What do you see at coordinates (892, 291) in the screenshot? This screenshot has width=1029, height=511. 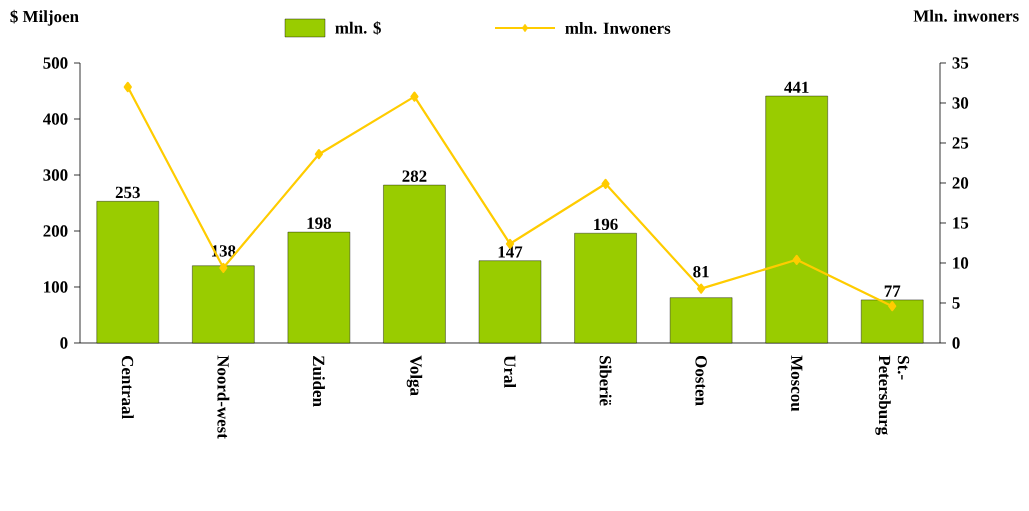 I see `data-label: 77` at bounding box center [892, 291].